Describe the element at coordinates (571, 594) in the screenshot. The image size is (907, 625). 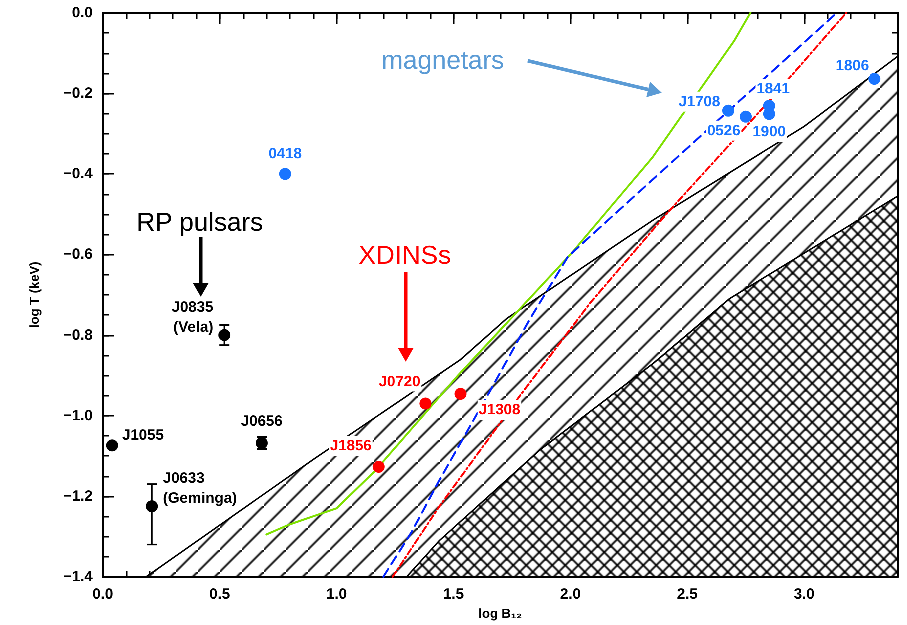
I see `x-tick-label: 2.0` at that location.